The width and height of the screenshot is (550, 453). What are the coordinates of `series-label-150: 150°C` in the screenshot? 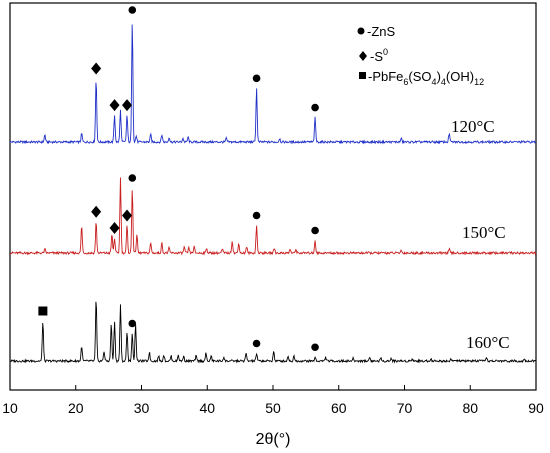 It's located at (484, 232).